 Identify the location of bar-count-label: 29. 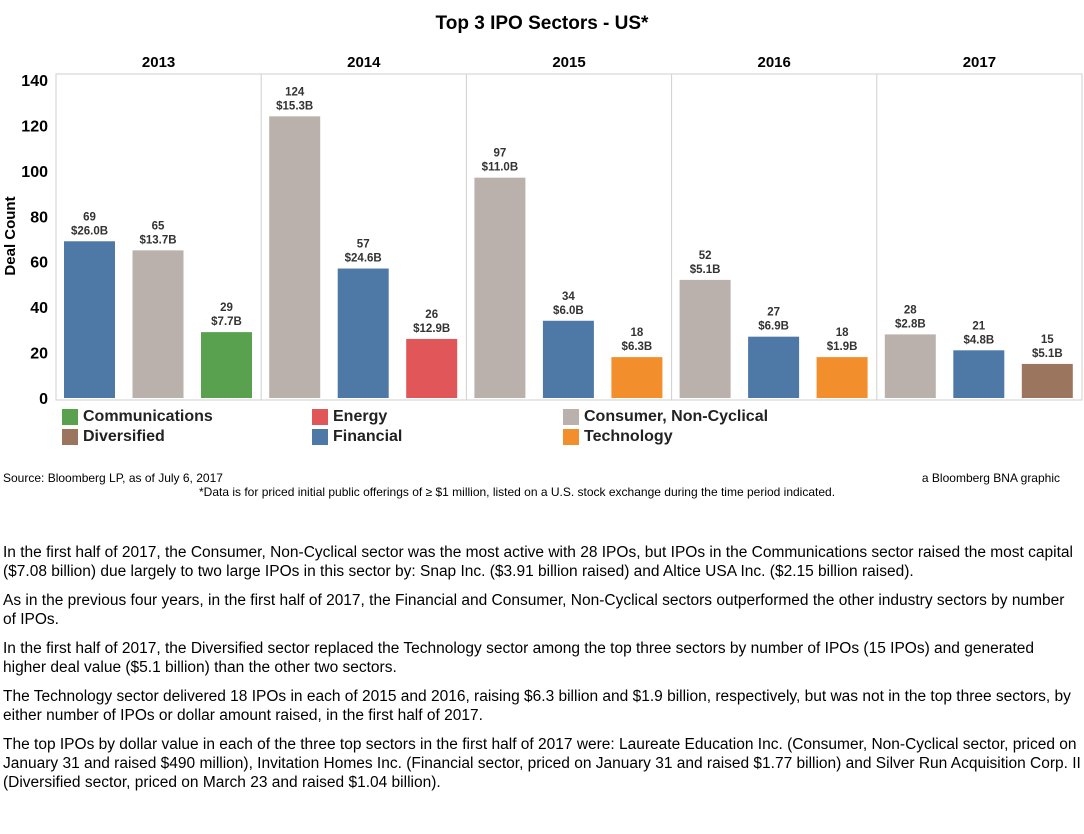
(226, 308).